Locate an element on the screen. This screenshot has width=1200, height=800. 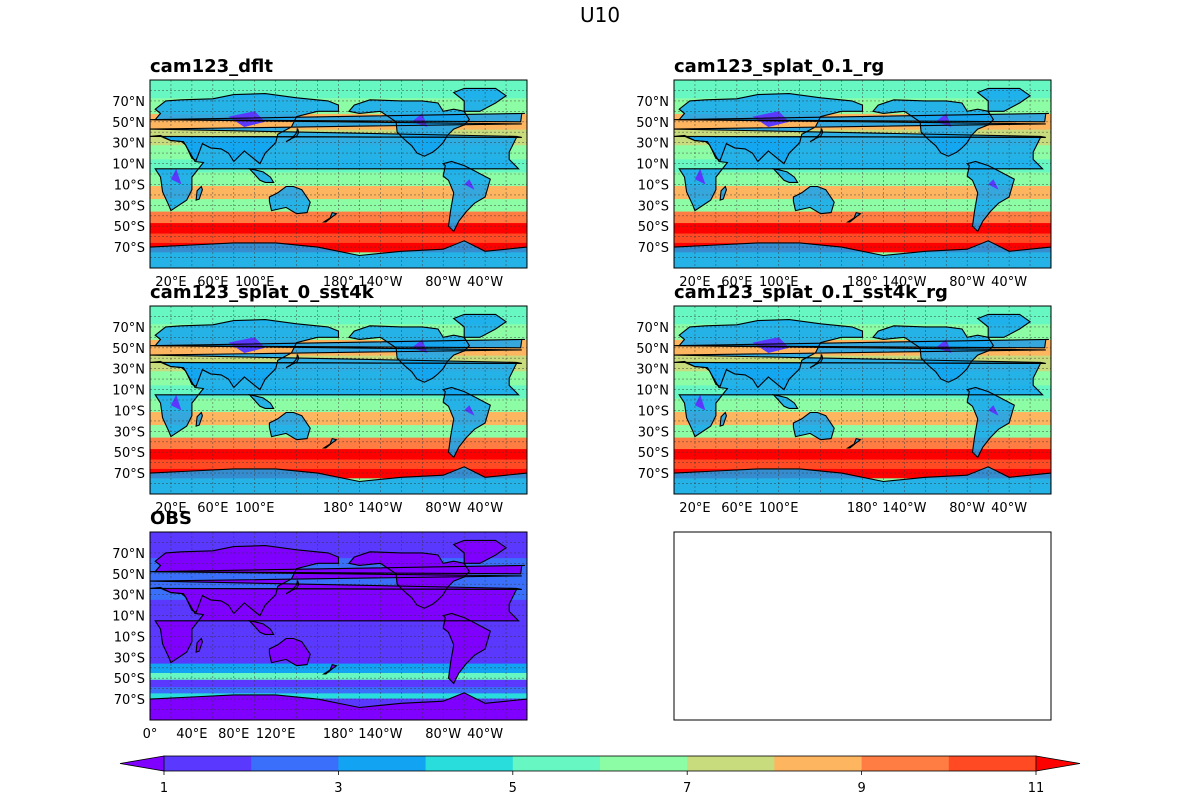
x-tick-label: 140°W is located at coordinates (380, 734).